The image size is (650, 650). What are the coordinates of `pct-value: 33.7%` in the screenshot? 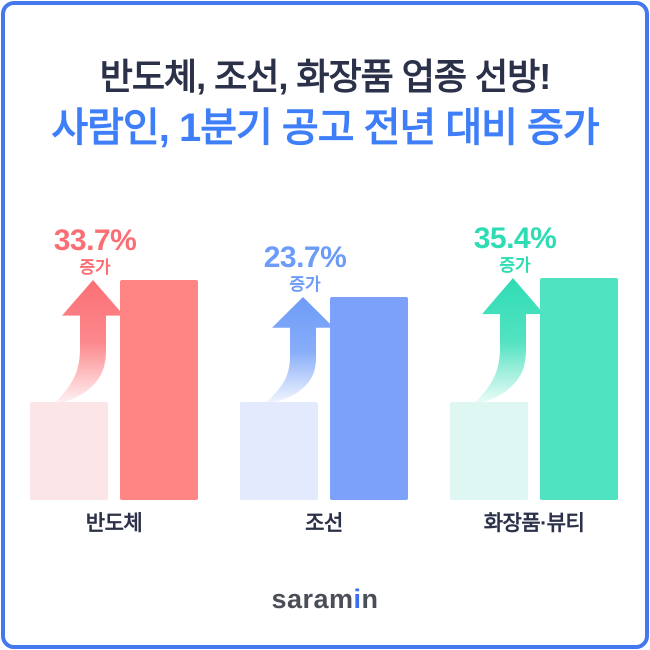 It's located at (95, 240).